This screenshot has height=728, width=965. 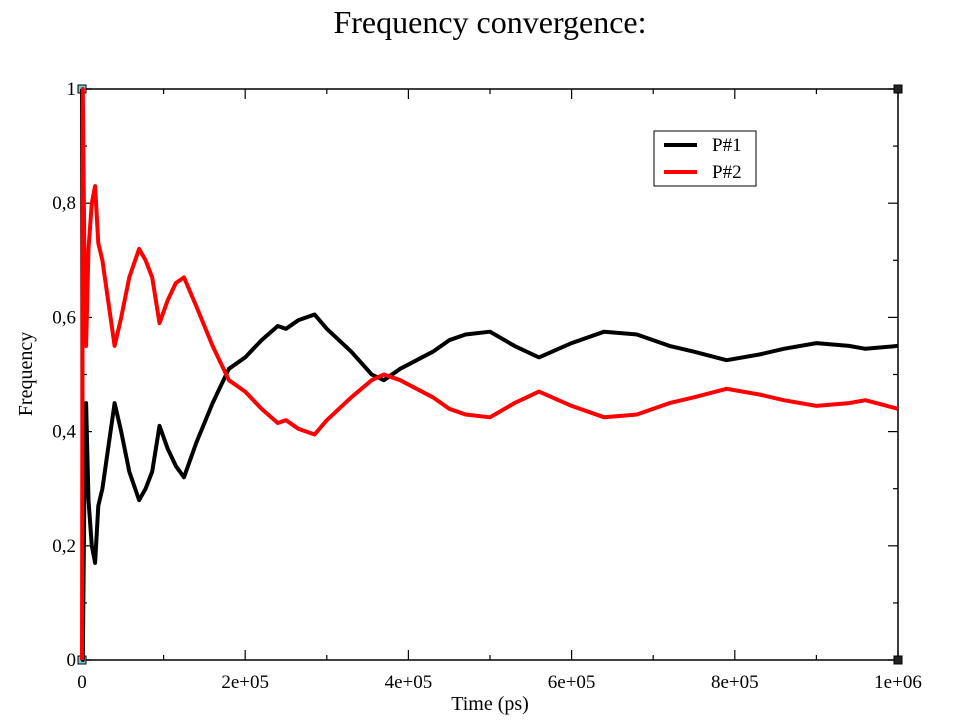 I want to click on legend: P#1 P#2, so click(x=705, y=158).